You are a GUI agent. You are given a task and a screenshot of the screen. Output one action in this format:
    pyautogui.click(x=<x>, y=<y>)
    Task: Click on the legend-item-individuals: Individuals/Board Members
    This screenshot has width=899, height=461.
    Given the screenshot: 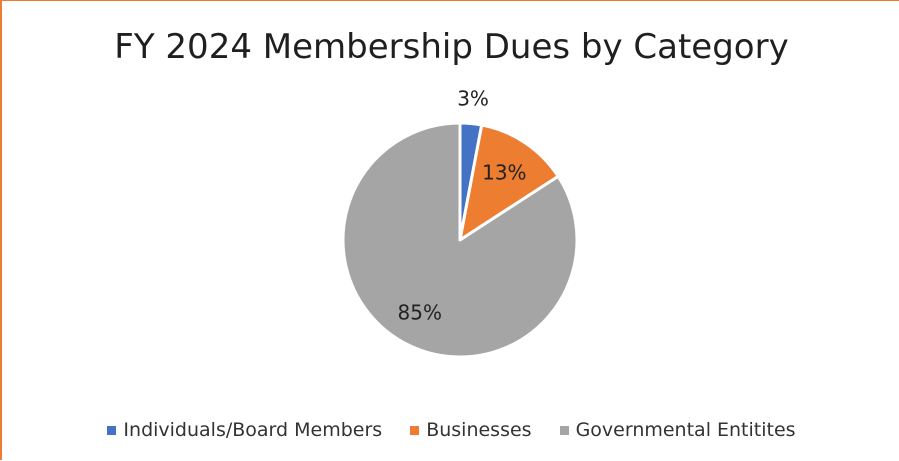 What is the action you would take?
    pyautogui.click(x=244, y=430)
    